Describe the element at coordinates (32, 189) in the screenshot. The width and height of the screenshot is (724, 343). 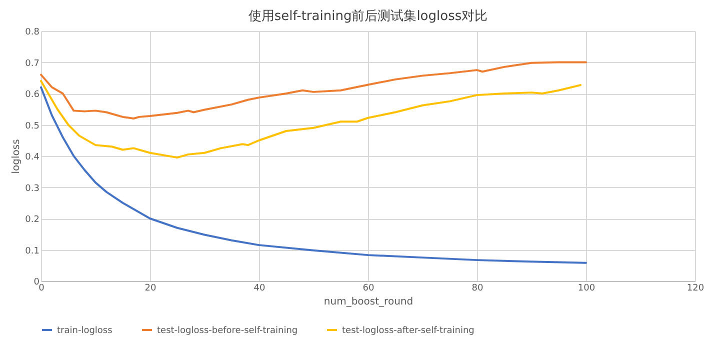
I see `y-tick-label: 0.3` at that location.